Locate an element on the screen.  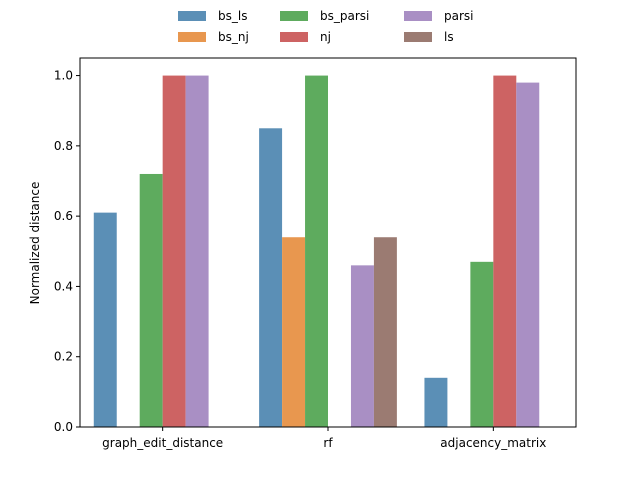
bar-bs_parsi-rf is located at coordinates (316, 251).